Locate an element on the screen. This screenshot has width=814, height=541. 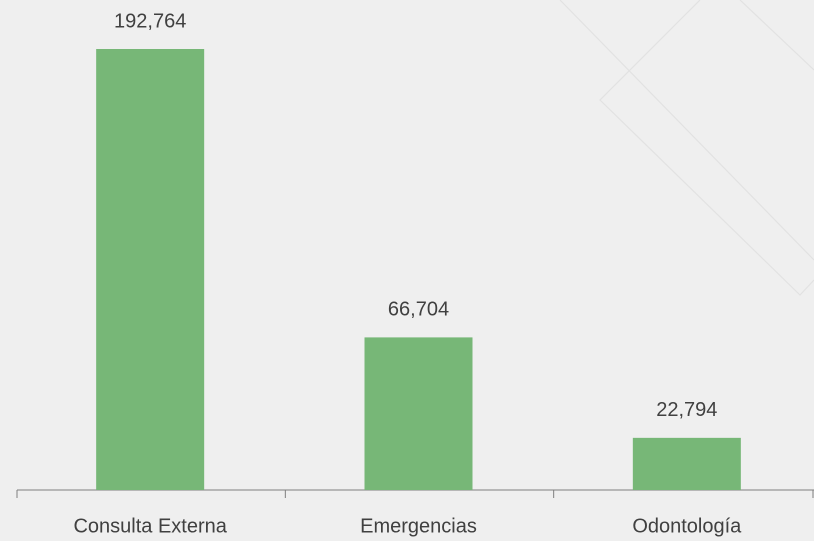
x-tick-label: Odontología is located at coordinates (687, 526).